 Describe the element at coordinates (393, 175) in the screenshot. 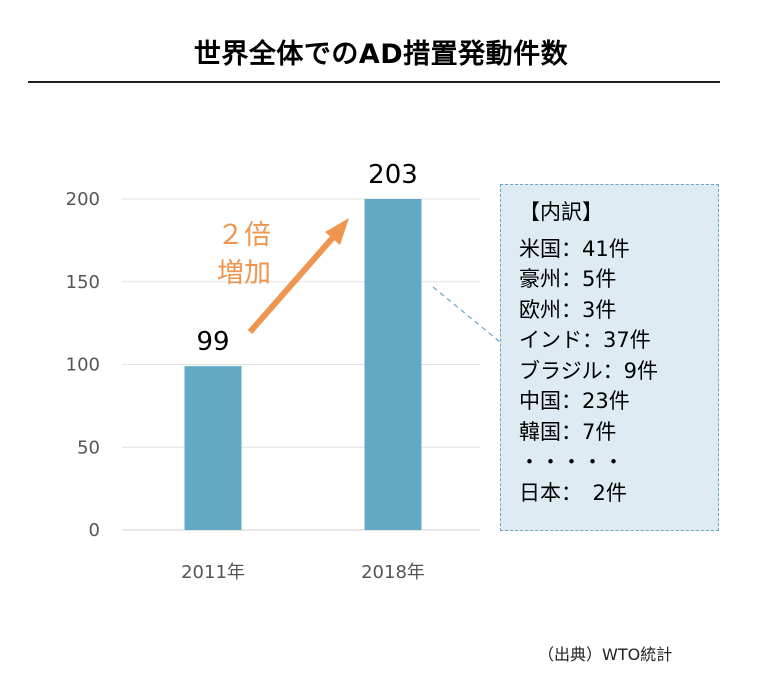

I see `data-label: 203` at that location.